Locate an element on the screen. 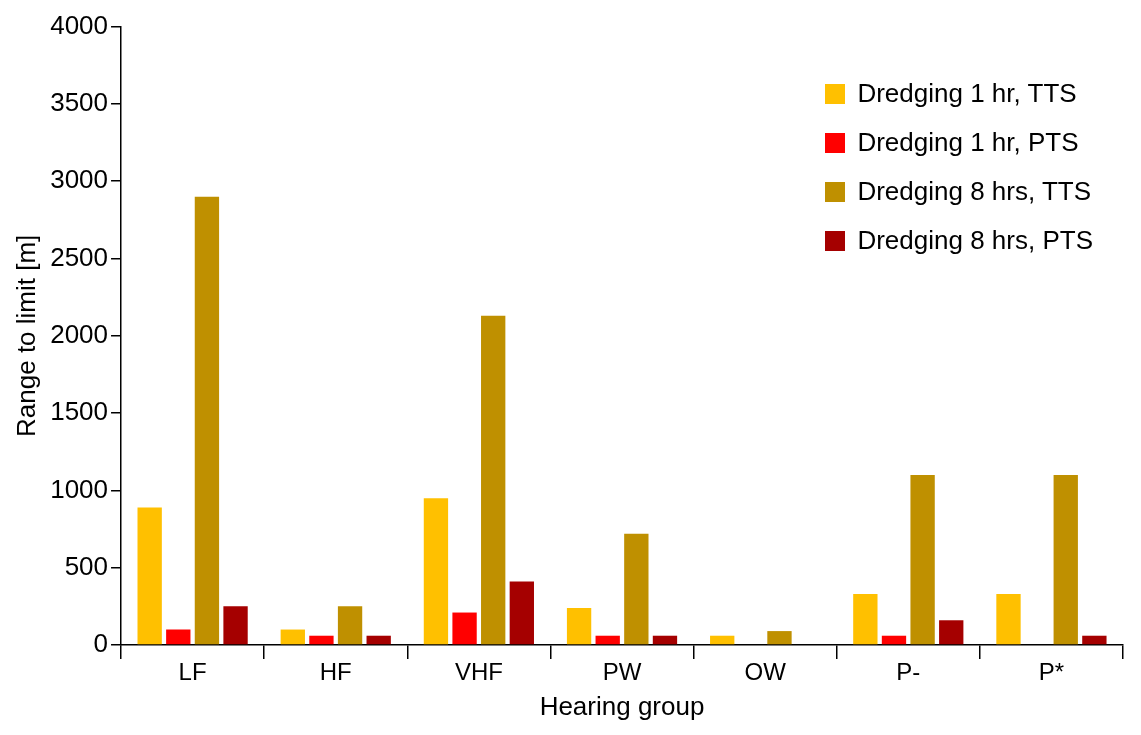 Image resolution: width=1141 pixels, height=735 pixels. legend-label: Dredging 1 hr, PTS is located at coordinates (968, 142).